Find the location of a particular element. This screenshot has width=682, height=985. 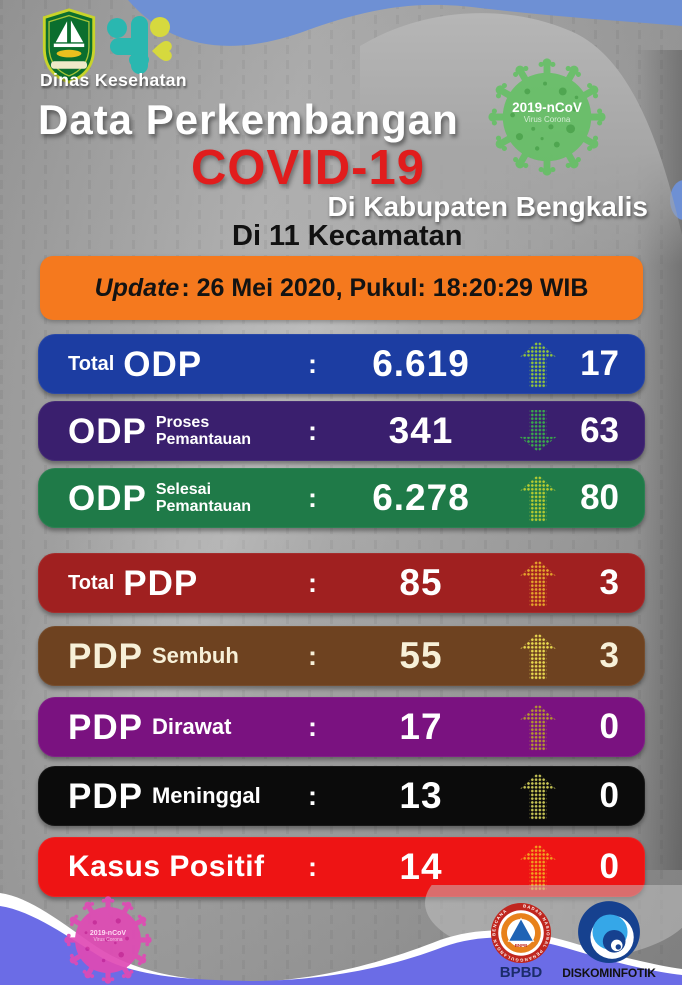

stat-value: 14 is located at coordinates (421, 866).